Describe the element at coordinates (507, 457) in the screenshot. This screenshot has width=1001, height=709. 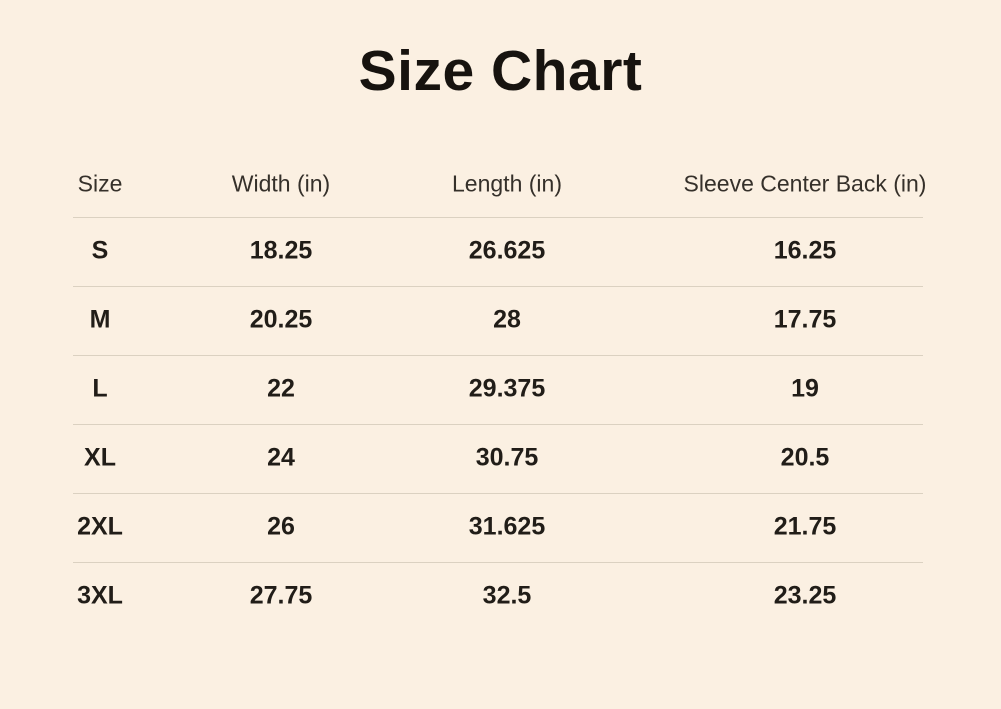
I see `length-cell: 30.75` at that location.